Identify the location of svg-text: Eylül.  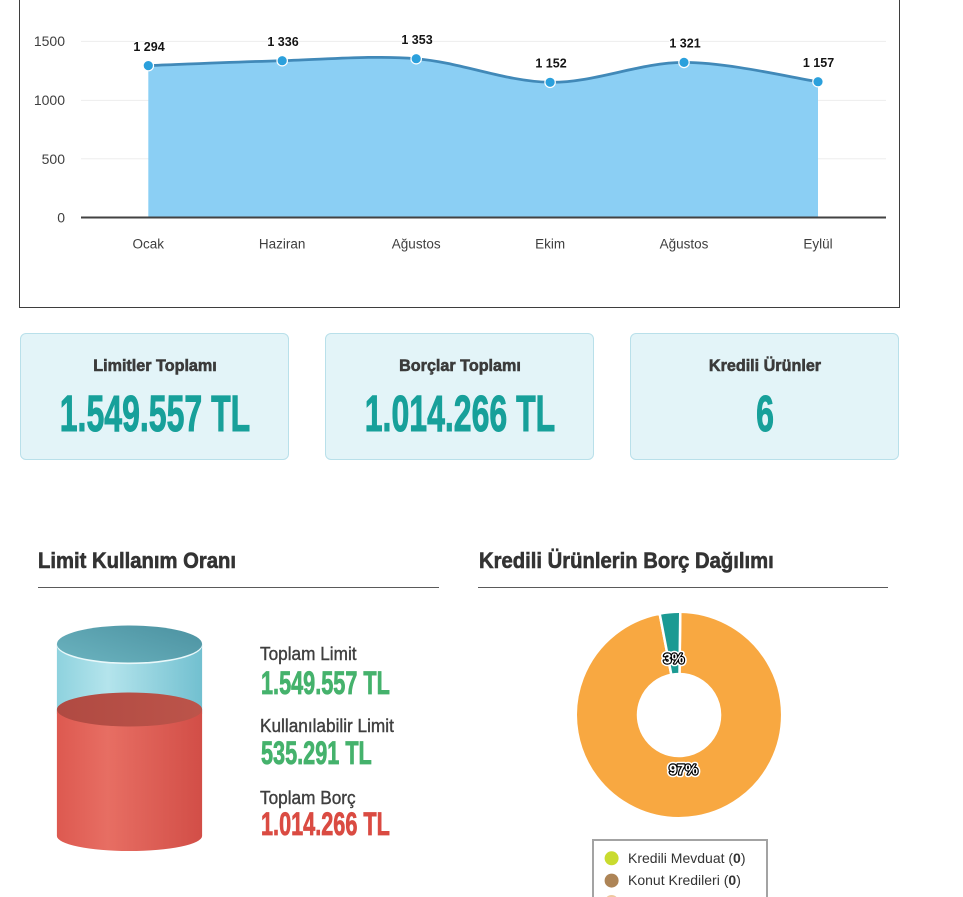
(817, 244).